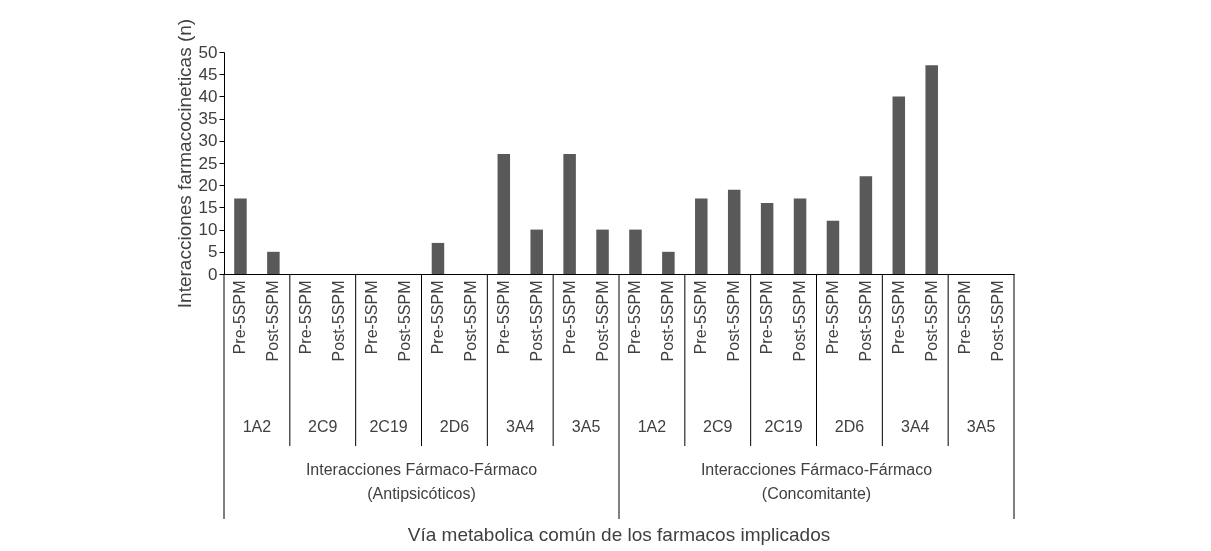 The height and width of the screenshot is (551, 1211). I want to click on y-tick-label: 15, so click(208, 207).